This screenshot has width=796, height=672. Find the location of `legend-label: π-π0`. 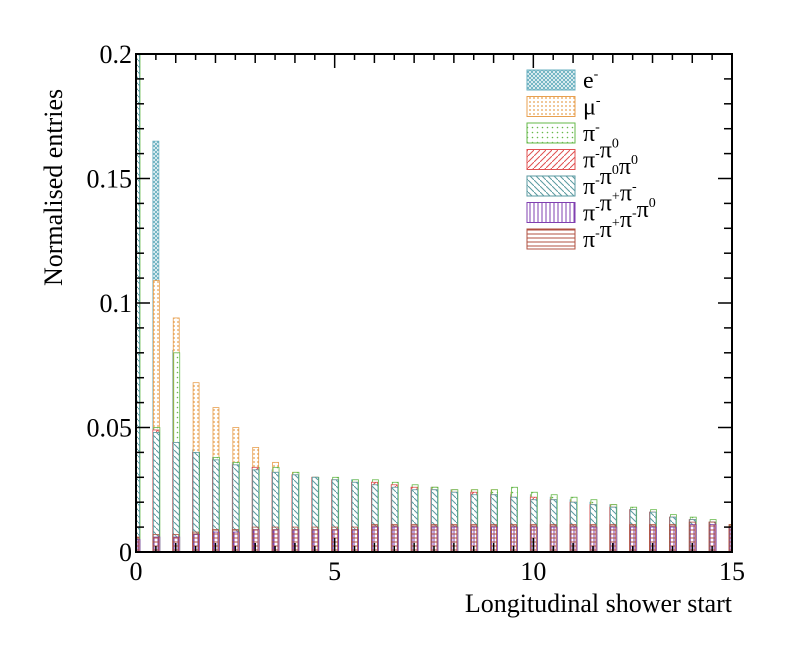

legend-label: π-π0 is located at coordinates (601, 155).